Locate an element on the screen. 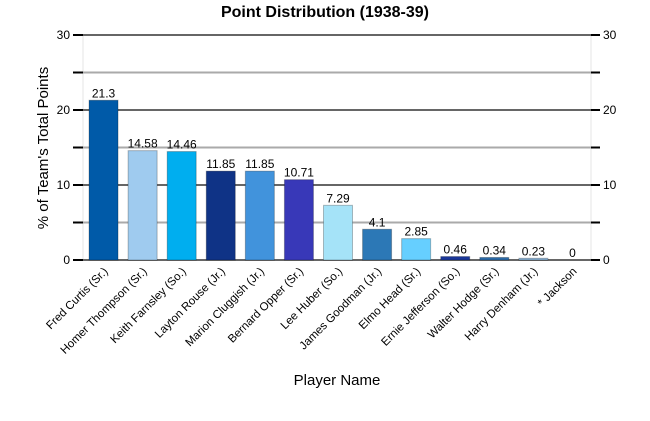  data-label: 4.1 is located at coordinates (377, 222).